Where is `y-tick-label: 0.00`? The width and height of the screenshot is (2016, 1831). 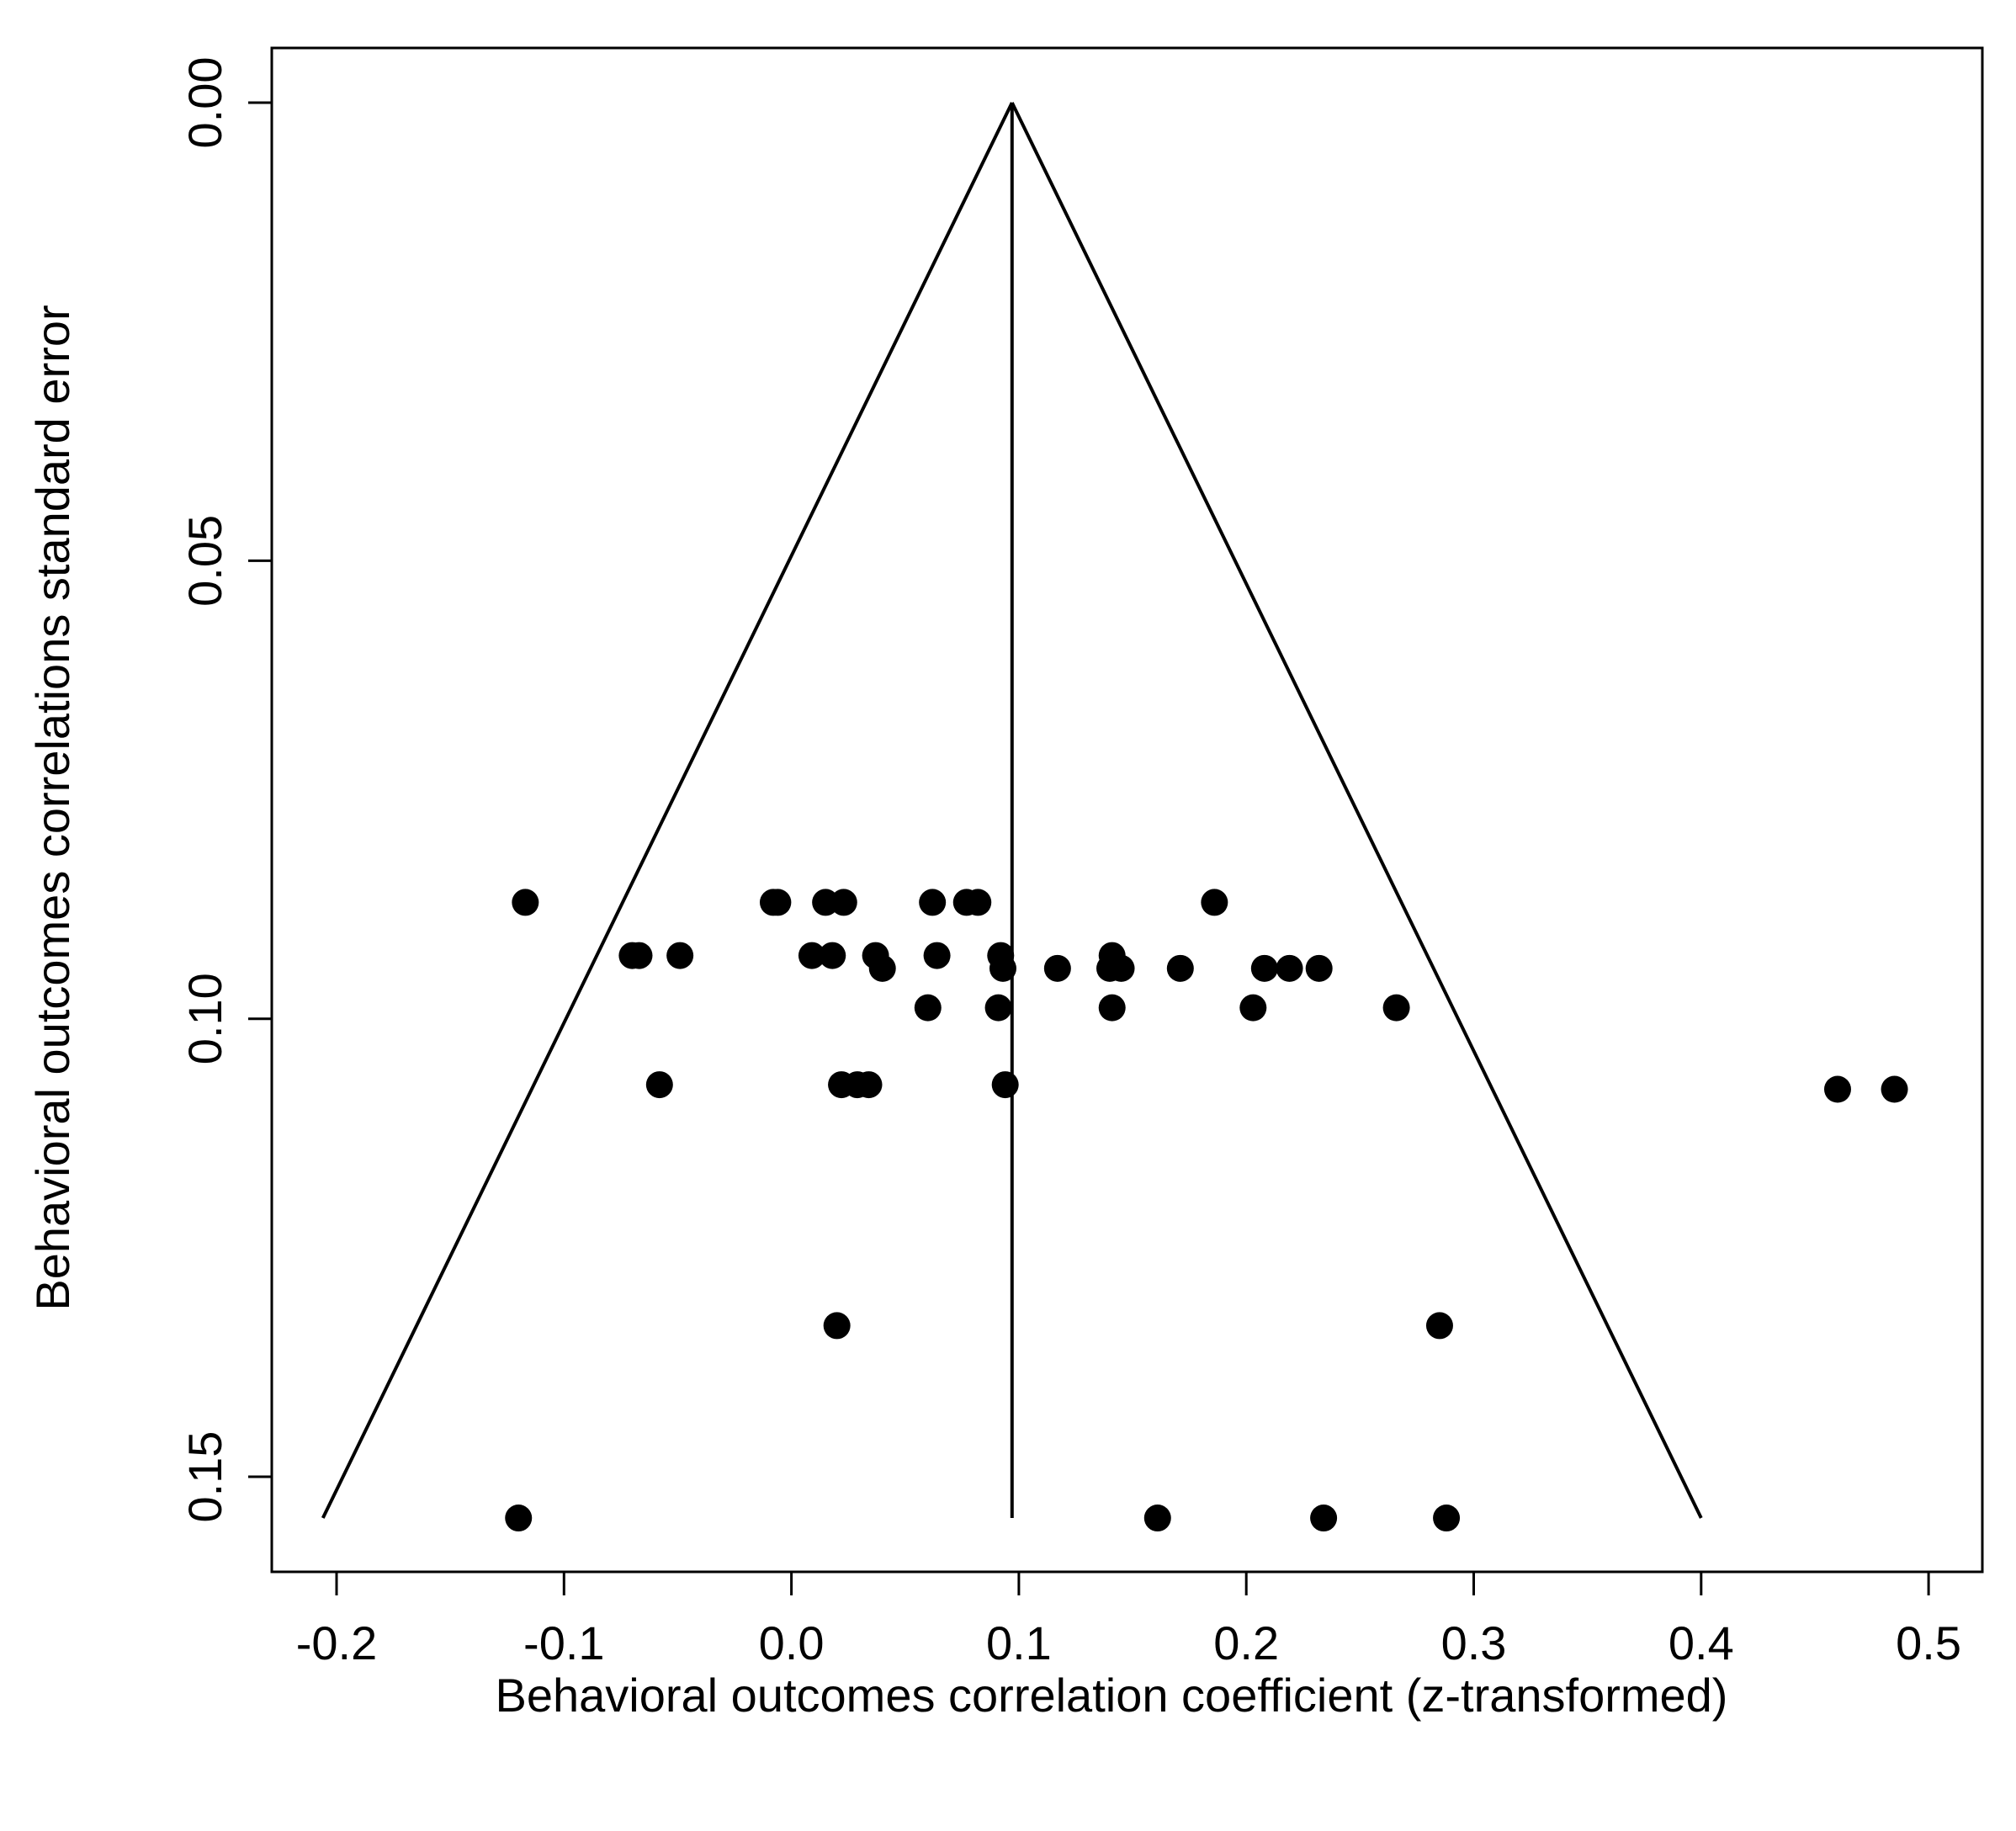
y-tick-label: 0.00 is located at coordinates (204, 103).